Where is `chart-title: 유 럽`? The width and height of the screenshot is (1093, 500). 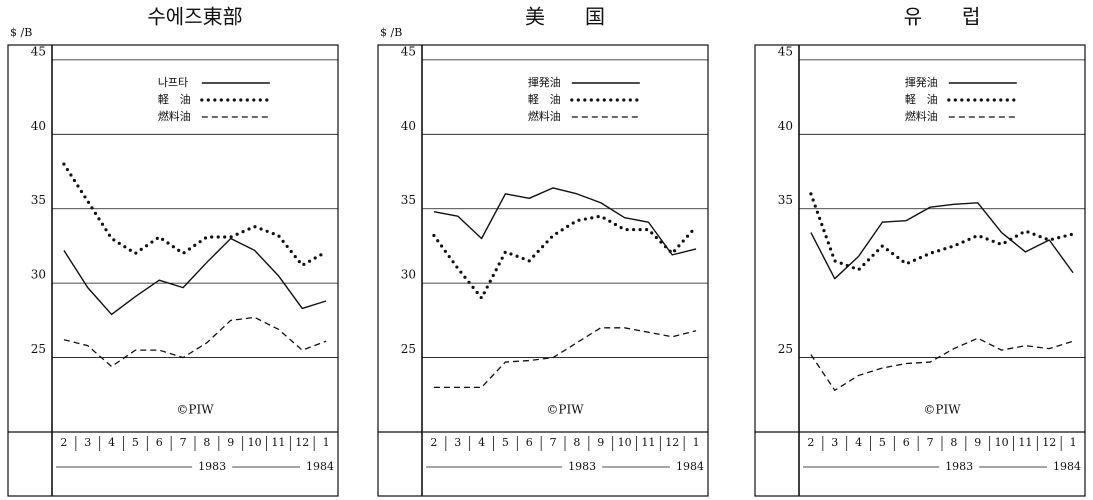 chart-title: 유 럽 is located at coordinates (942, 17).